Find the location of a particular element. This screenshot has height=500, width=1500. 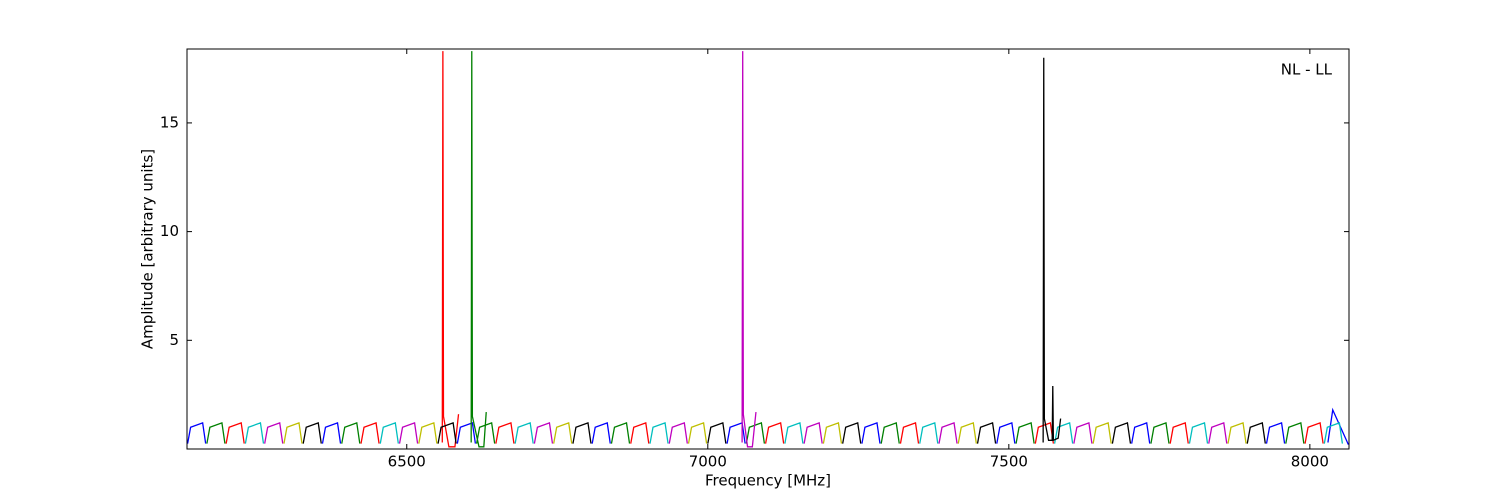

x-axis-label: Frequency [MHz] is located at coordinates (768, 481).